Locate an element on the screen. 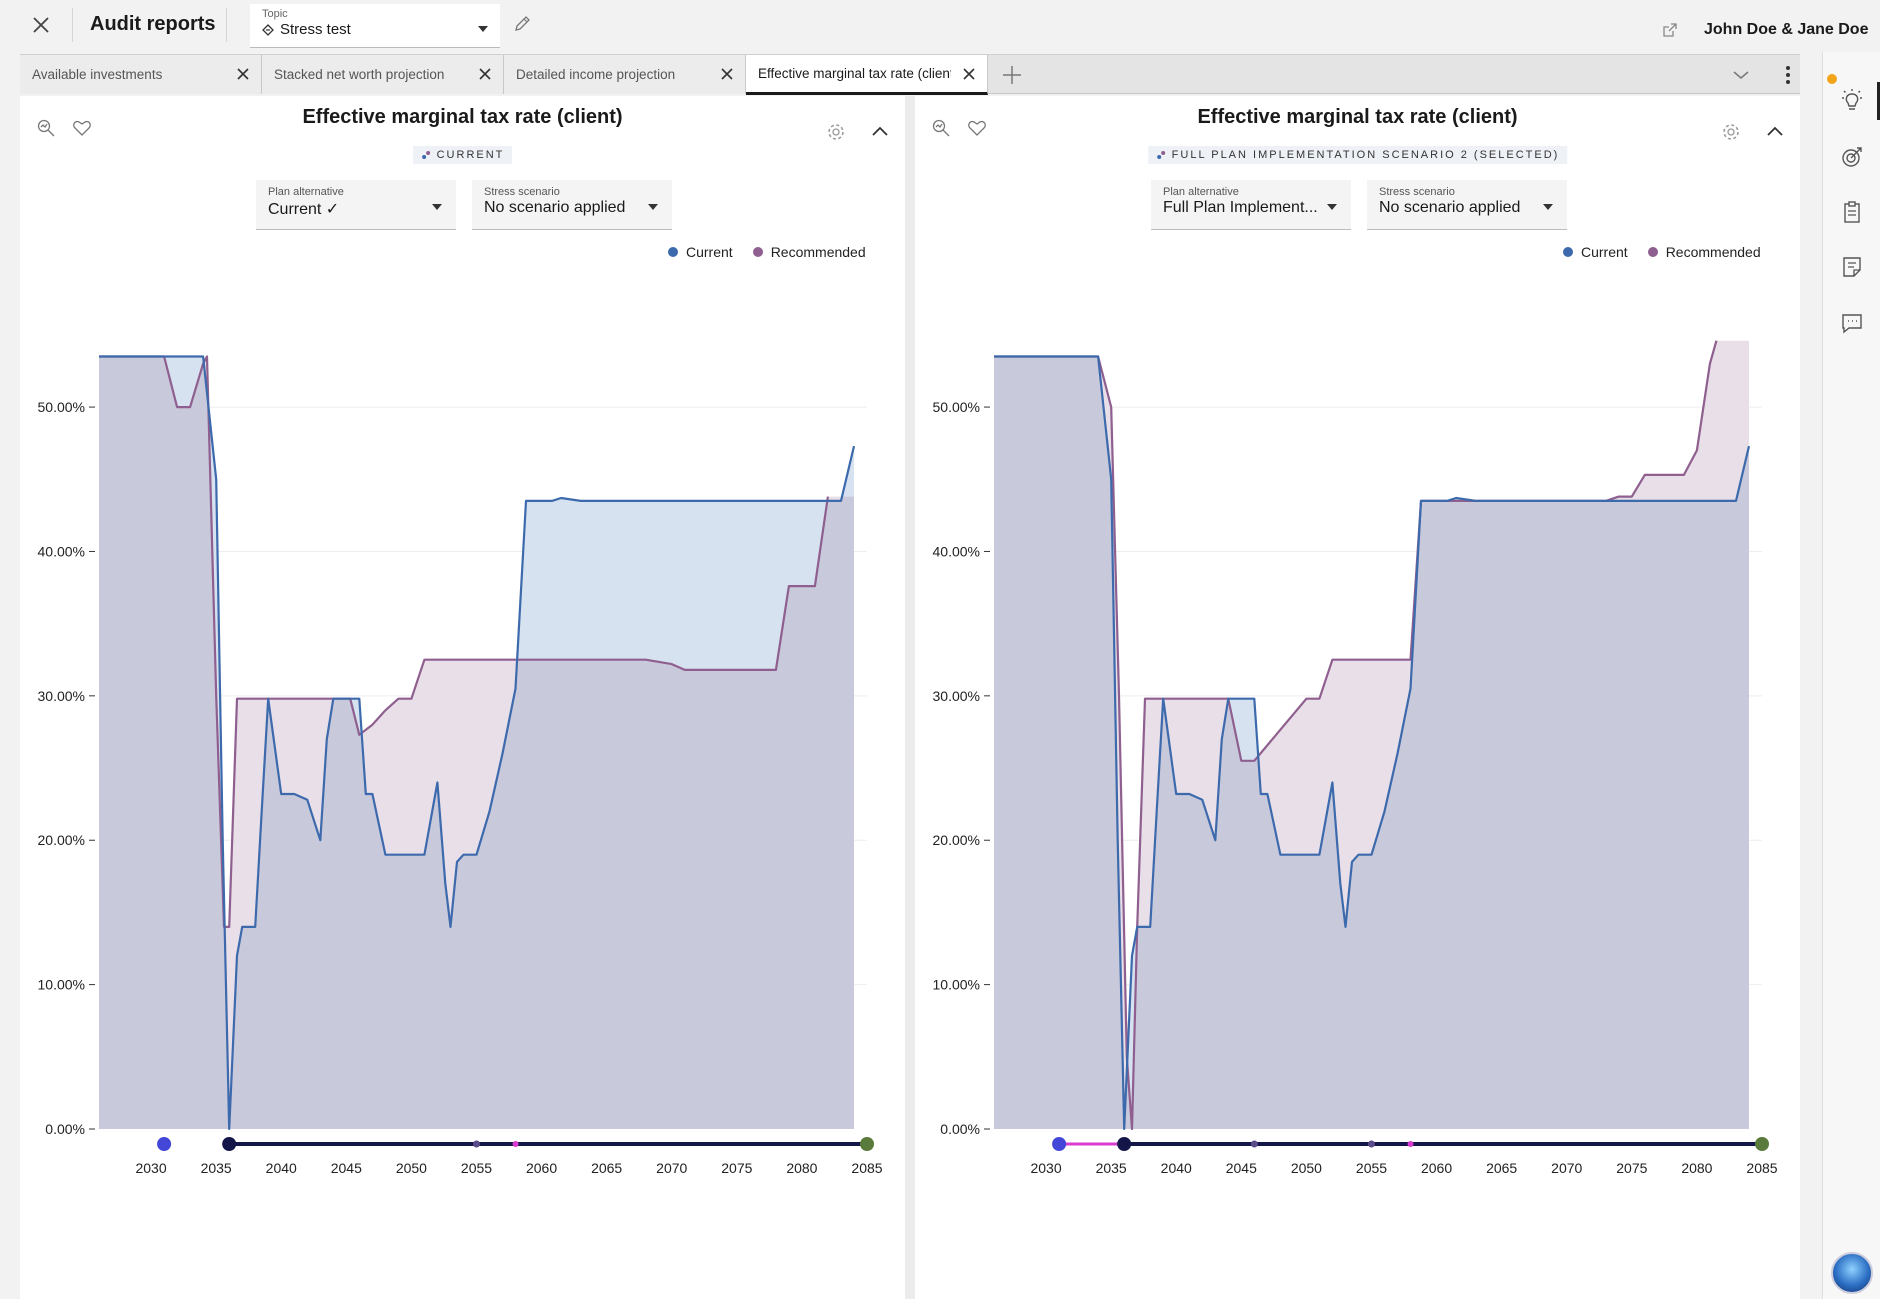  panel-divider is located at coordinates (910, 697).